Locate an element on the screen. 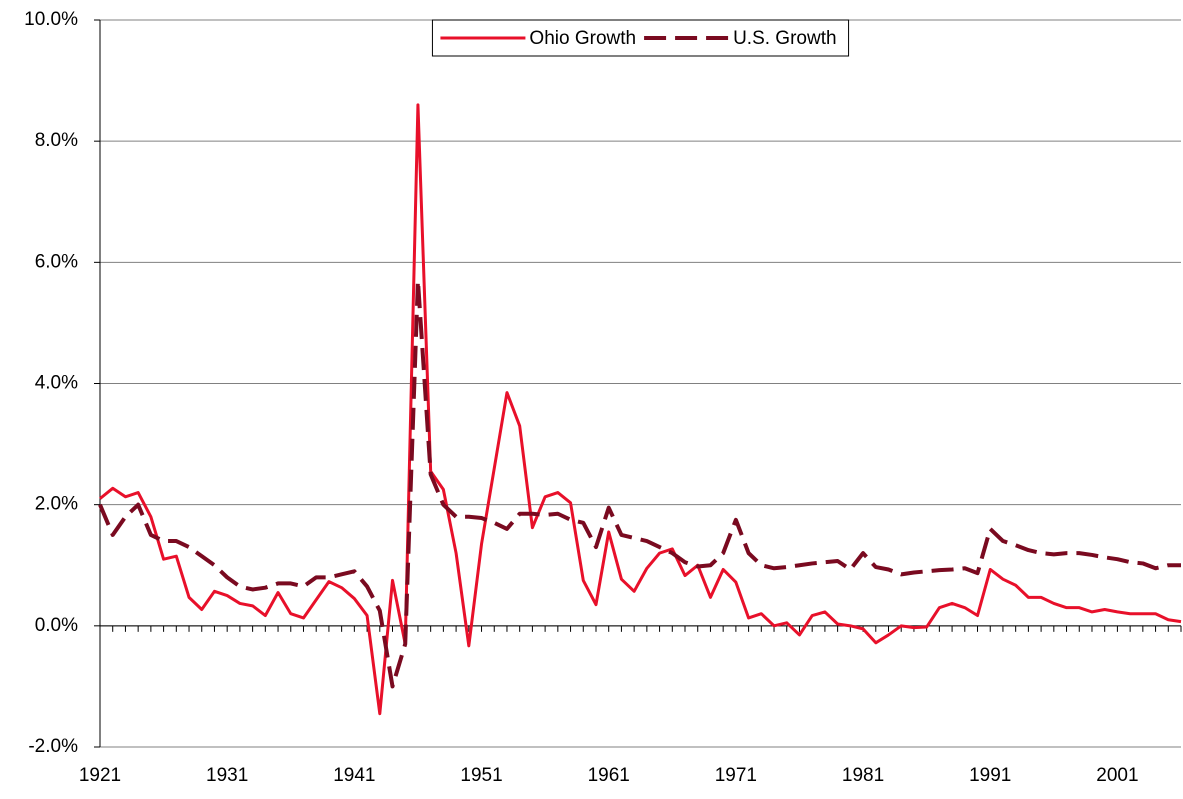 The width and height of the screenshot is (1183, 799). y-tick-label: 6.0% is located at coordinates (56, 261).